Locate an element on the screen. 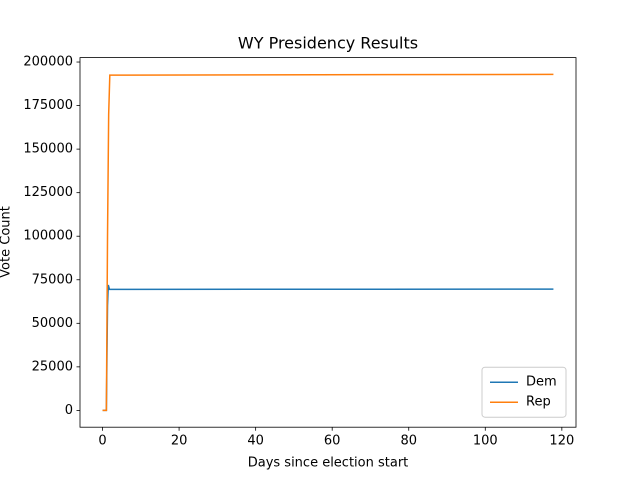 The image size is (640, 480). x-tick-label: 80 is located at coordinates (408, 441).